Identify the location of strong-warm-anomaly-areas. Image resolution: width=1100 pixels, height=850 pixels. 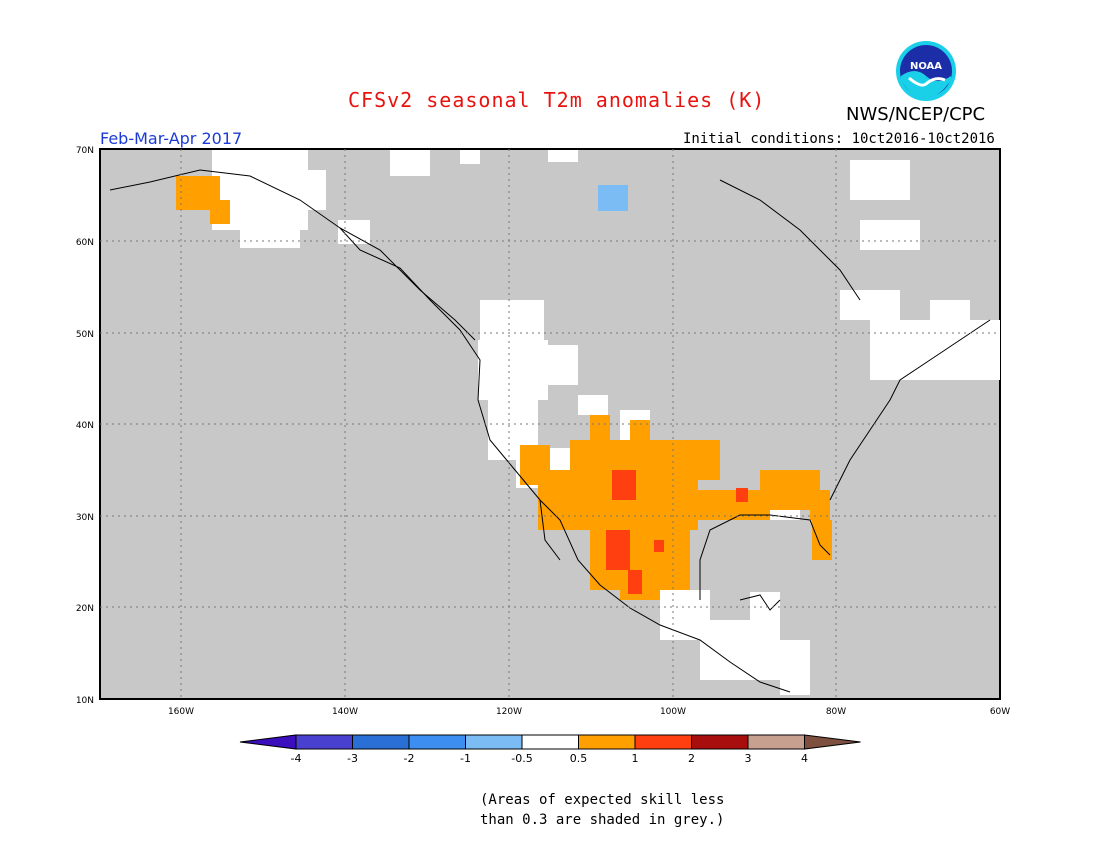
(677, 532).